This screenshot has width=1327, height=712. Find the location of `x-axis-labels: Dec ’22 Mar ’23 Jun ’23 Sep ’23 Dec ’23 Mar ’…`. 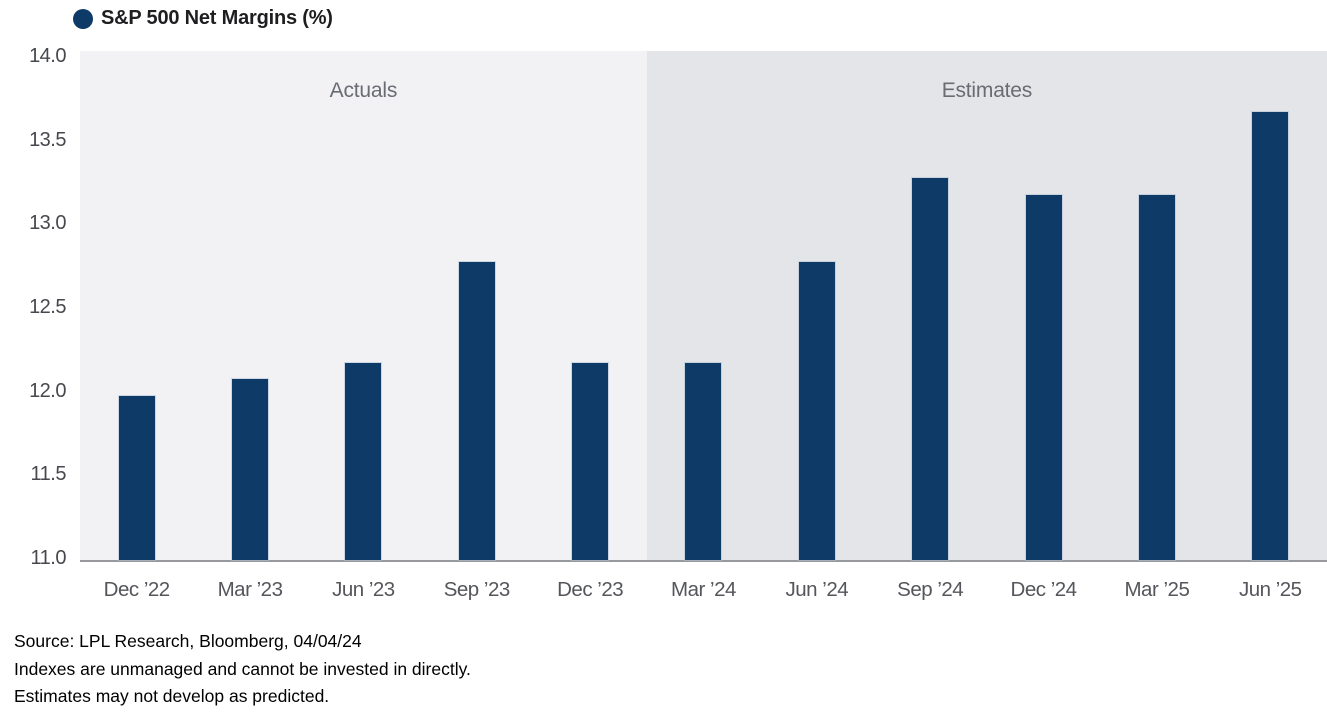

x-axis-labels: Dec ’22 Mar ’23 Jun ’23 Sep ’23 Dec ’23 Mar ’… is located at coordinates (703, 590).